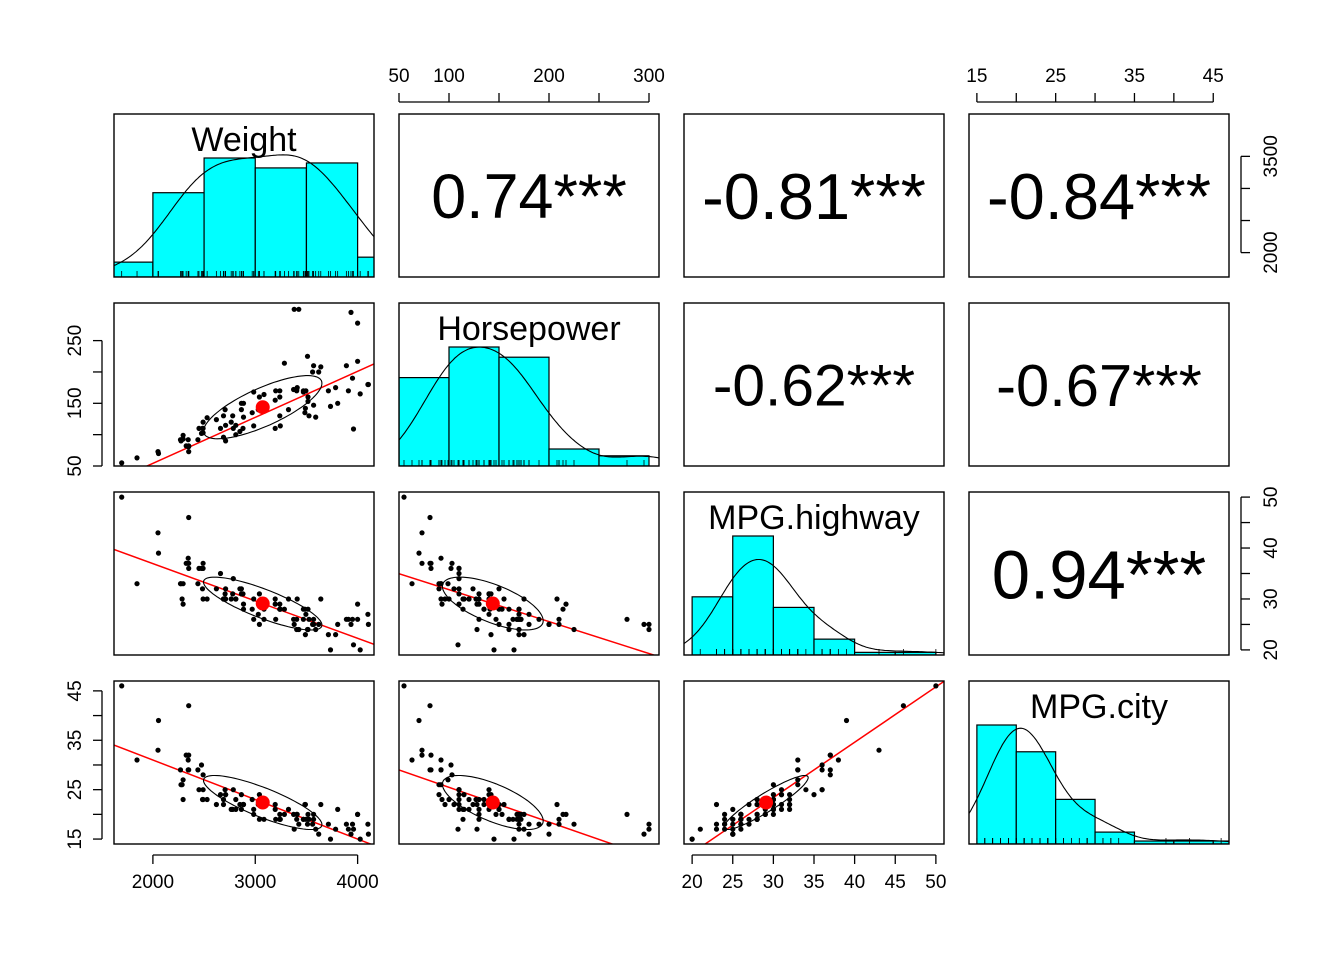 This screenshot has width=1344, height=960. Describe the element at coordinates (732, 882) in the screenshot. I see `tick-label-bottom-mpg-highway: 25` at that location.